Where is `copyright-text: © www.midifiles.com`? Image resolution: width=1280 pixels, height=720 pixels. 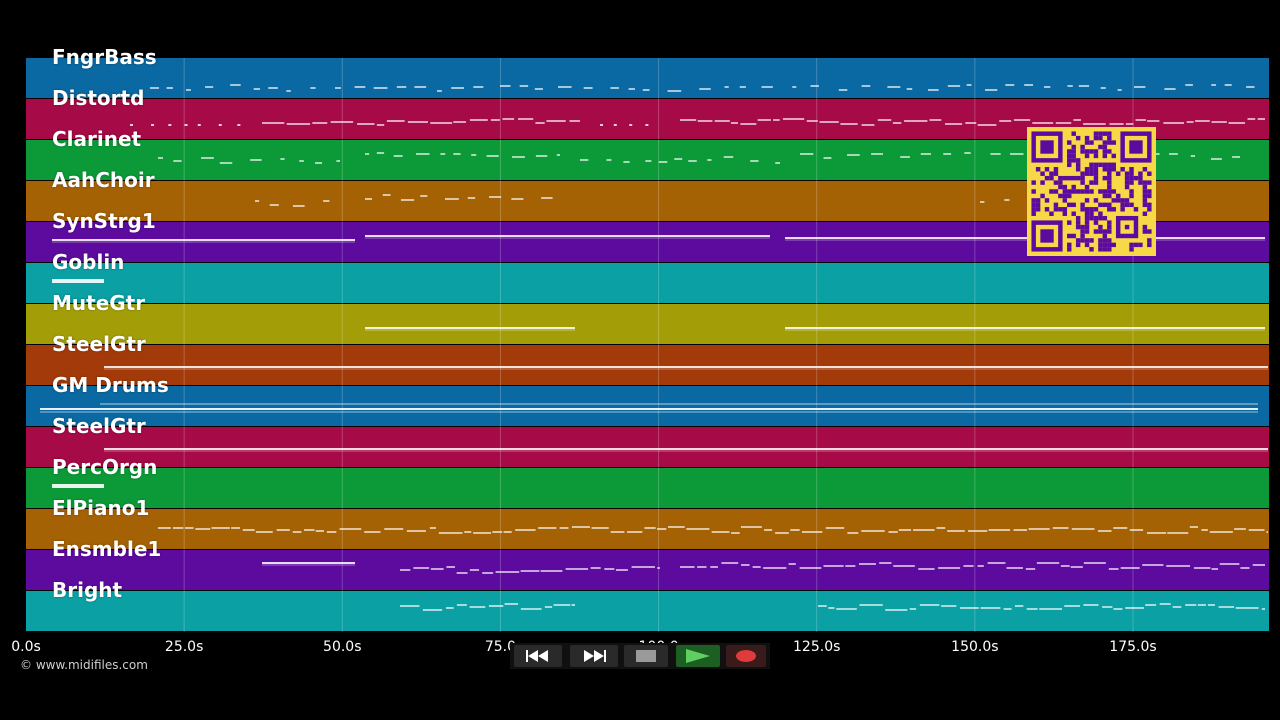
copyright-text: © www.midifiles.com is located at coordinates (84, 665).